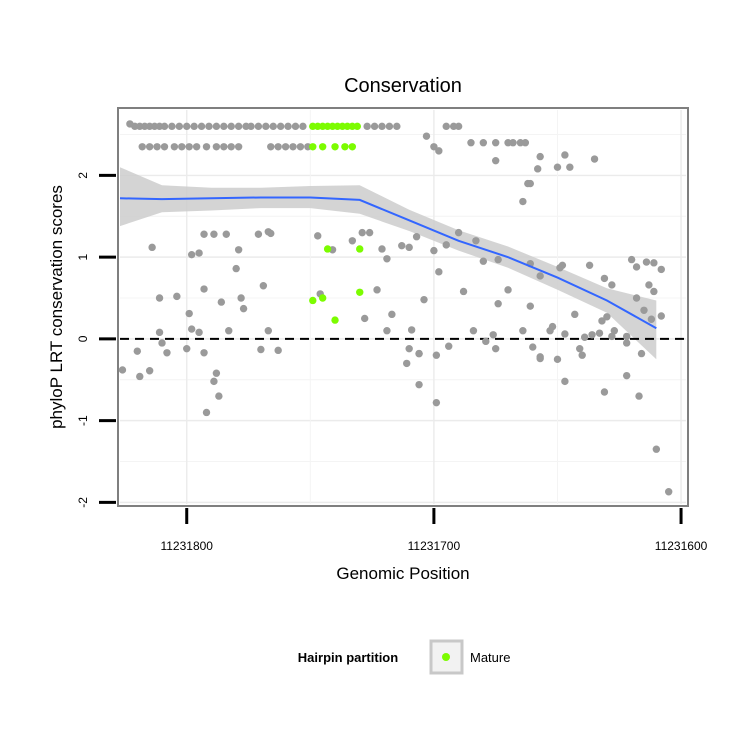  Describe the element at coordinates (403, 86) in the screenshot. I see `chart-title: Conservation` at that location.